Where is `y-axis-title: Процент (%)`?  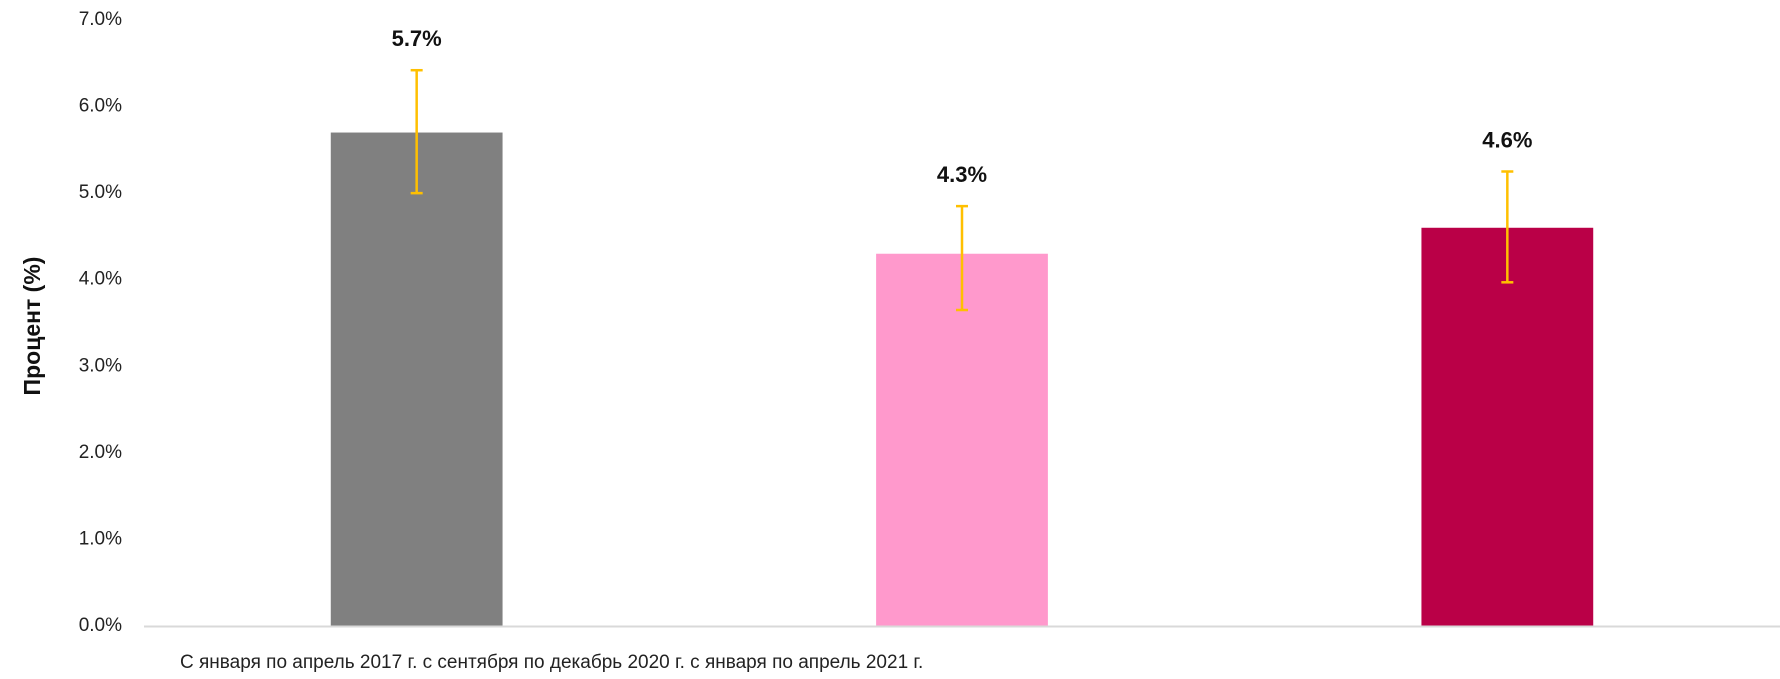
y-axis-title: Процент (%) is located at coordinates (32, 326).